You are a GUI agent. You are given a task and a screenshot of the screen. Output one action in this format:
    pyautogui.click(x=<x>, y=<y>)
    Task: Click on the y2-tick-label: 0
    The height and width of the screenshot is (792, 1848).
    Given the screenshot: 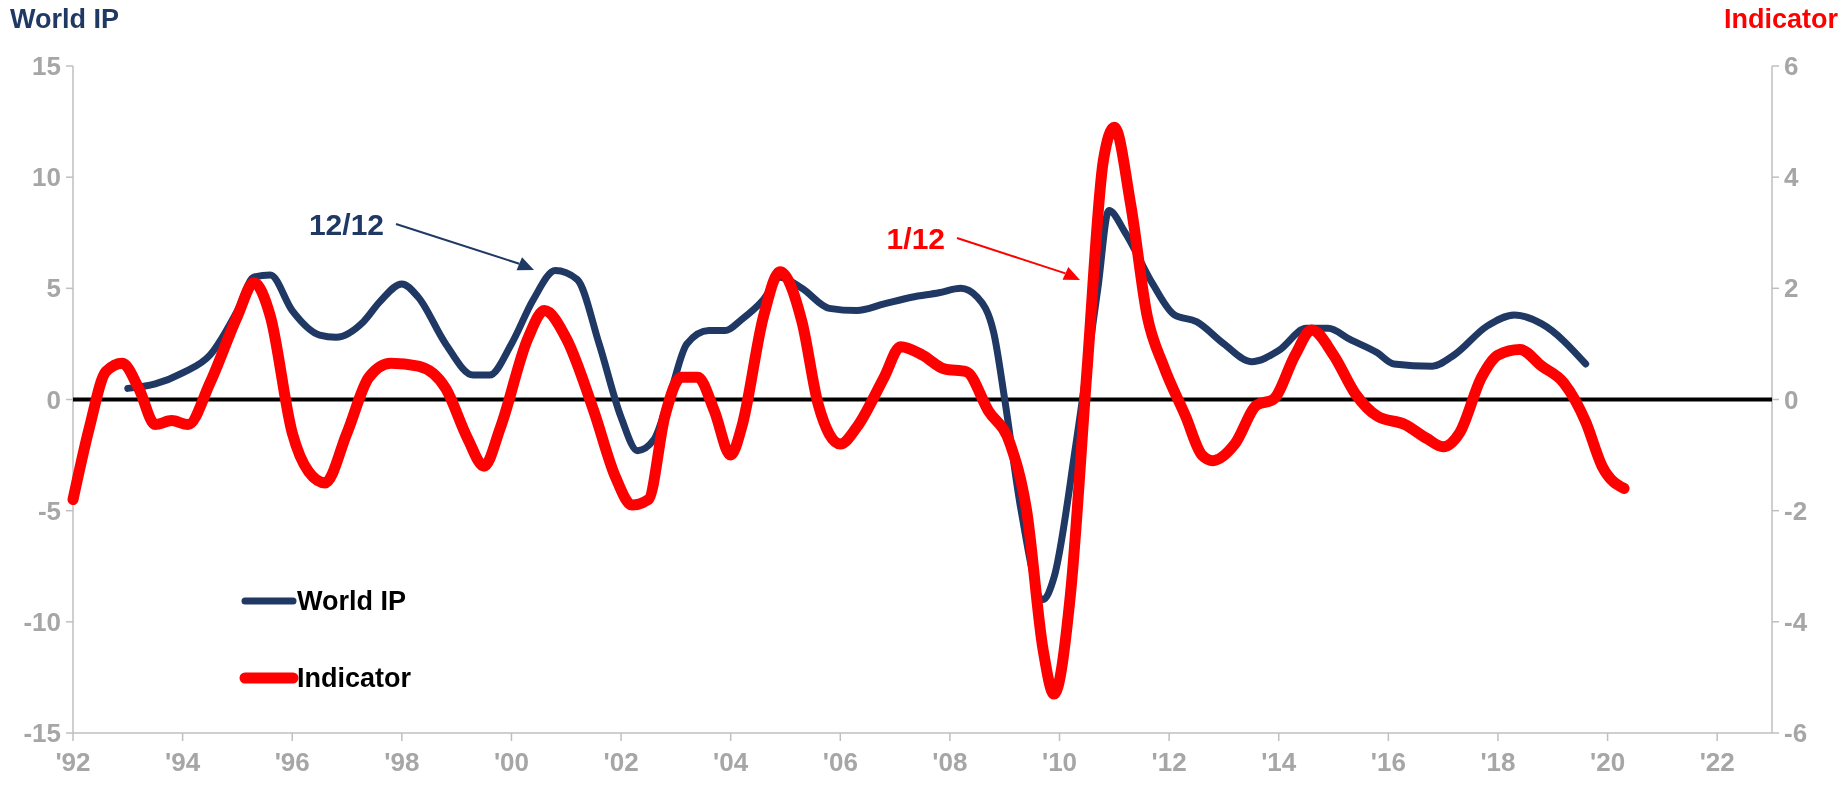 What is the action you would take?
    pyautogui.click(x=1791, y=399)
    